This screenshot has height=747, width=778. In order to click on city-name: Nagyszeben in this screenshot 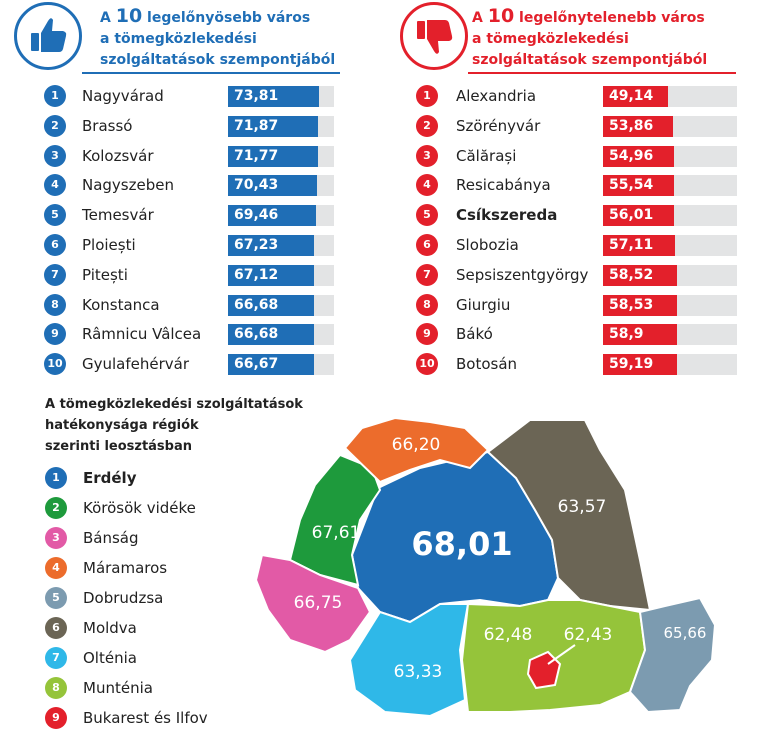, I will do `click(128, 185)`.